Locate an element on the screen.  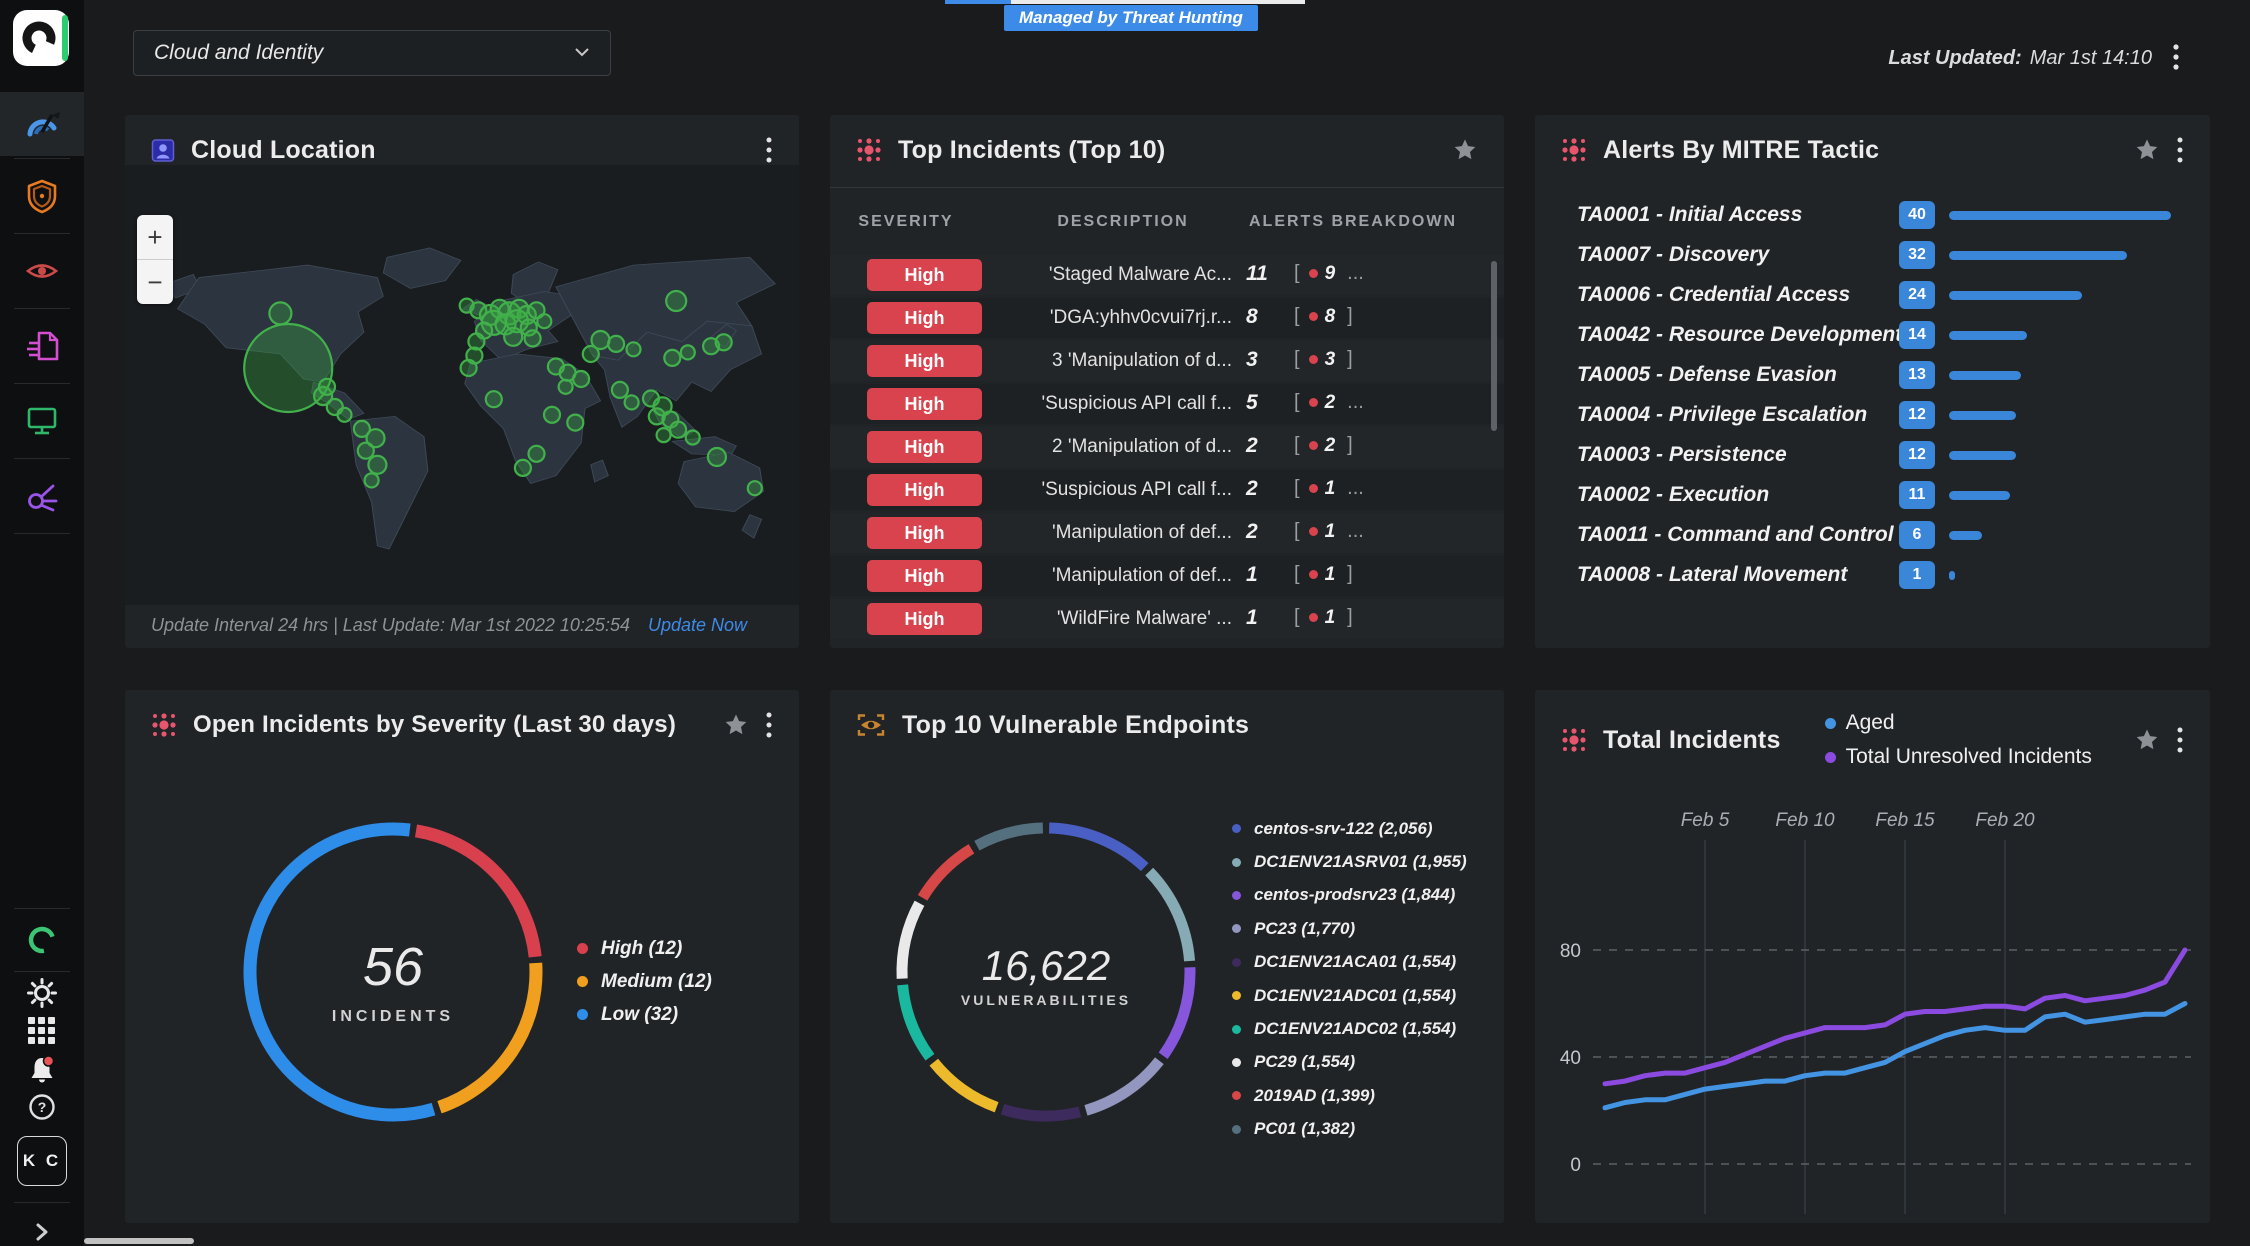
mitre-row: TA0007 - Discovery 32 is located at coordinates (1872, 255).